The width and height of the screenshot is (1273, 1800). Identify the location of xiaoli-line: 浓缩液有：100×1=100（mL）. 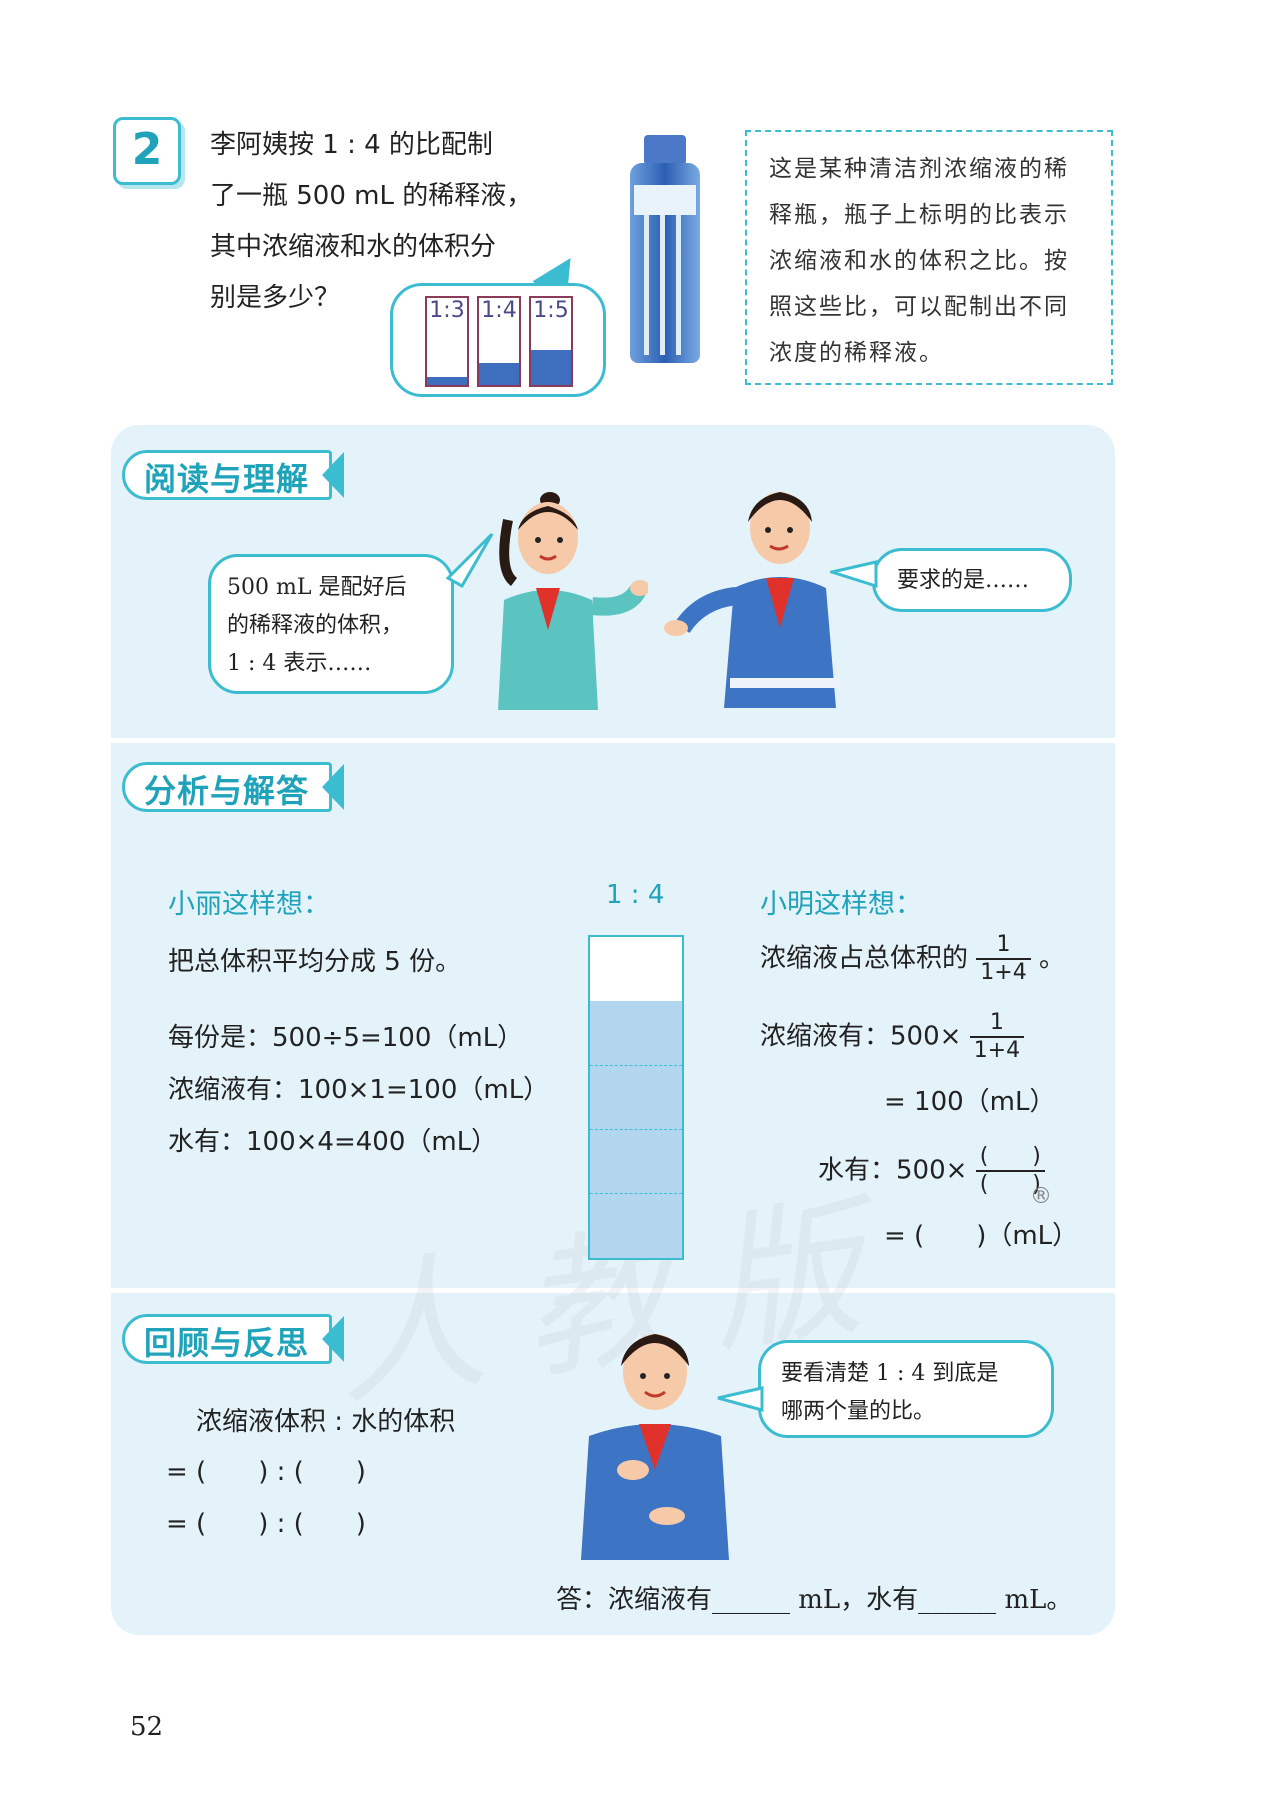
(359, 1090).